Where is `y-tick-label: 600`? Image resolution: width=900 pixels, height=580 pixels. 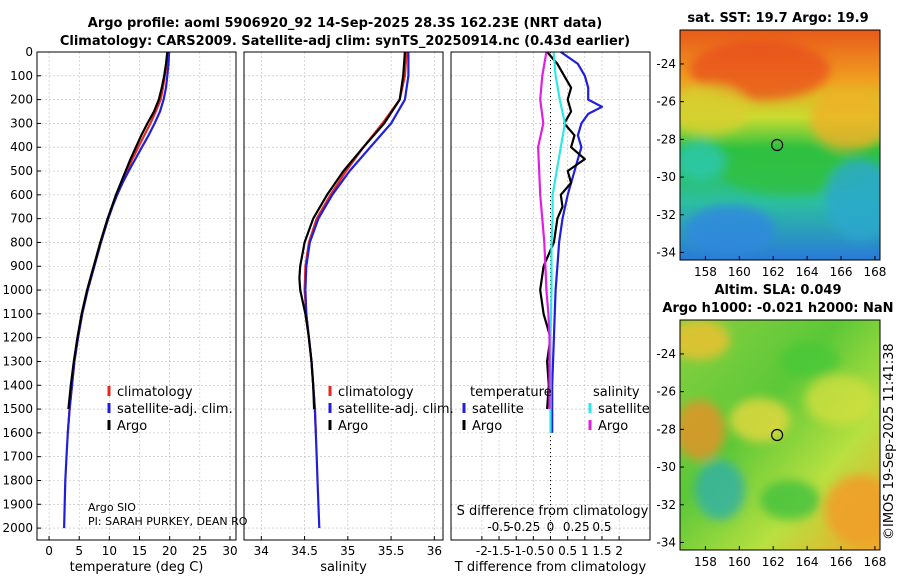 y-tick-label: 600 is located at coordinates (21, 195).